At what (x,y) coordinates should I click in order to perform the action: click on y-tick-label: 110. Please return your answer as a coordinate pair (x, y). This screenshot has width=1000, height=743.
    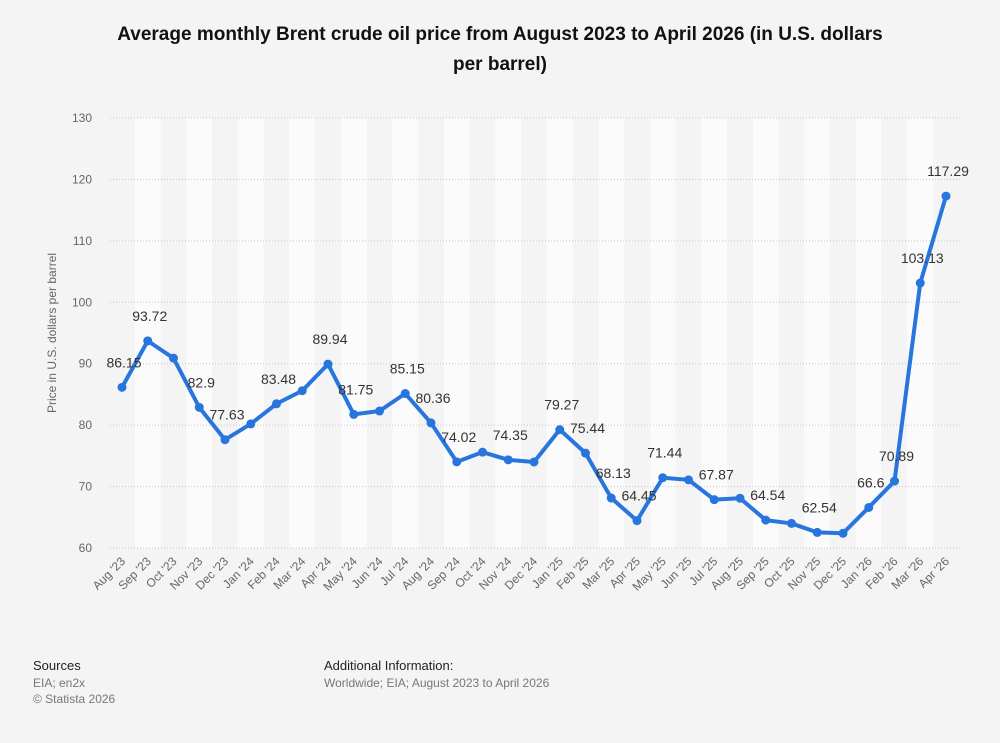
    Looking at the image, I should click on (82, 241).